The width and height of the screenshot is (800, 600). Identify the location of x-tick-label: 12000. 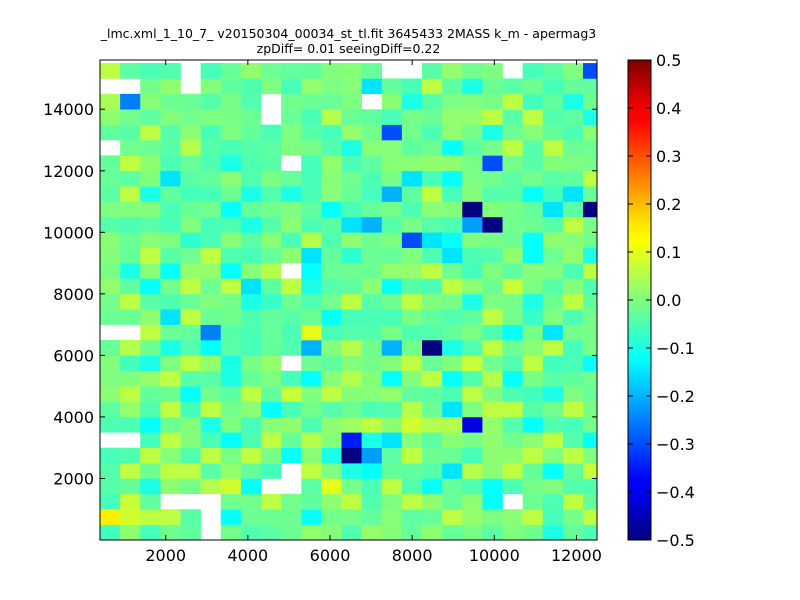
(576, 555).